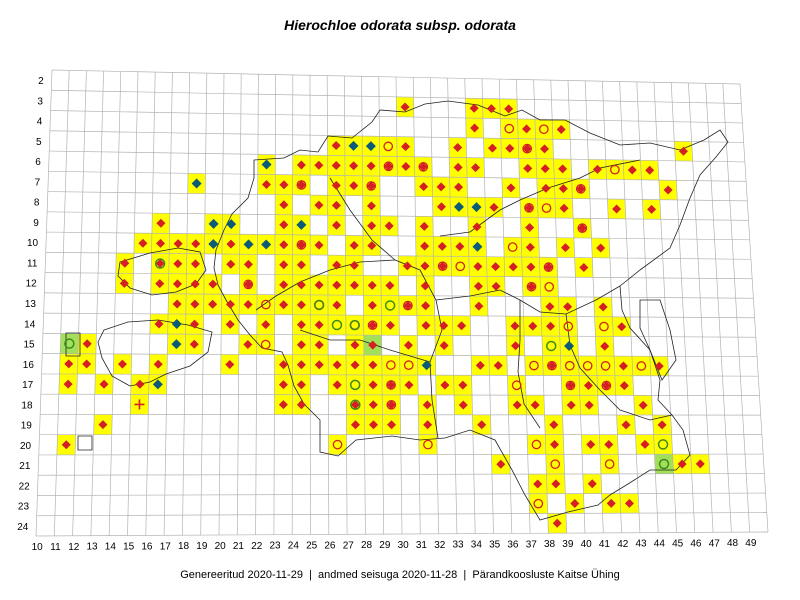 This screenshot has width=800, height=600. Describe the element at coordinates (458, 545) in the screenshot. I see `column-tick-label: 33` at that location.